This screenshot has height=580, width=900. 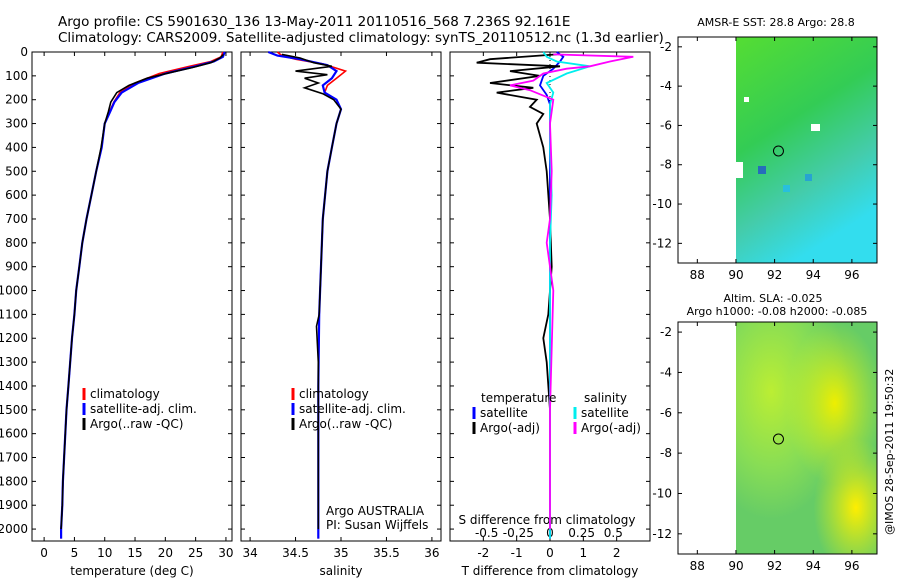 I want to click on sst-map-title: AMSR-E SST: 28.8 Argo: 28.8, so click(x=776, y=22).